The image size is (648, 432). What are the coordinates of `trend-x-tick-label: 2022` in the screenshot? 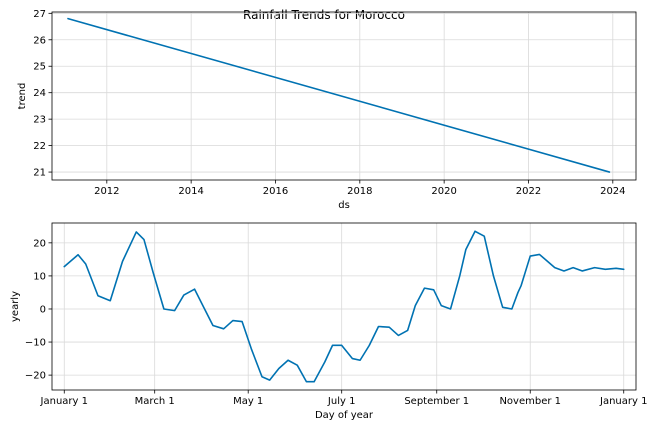 It's located at (528, 191).